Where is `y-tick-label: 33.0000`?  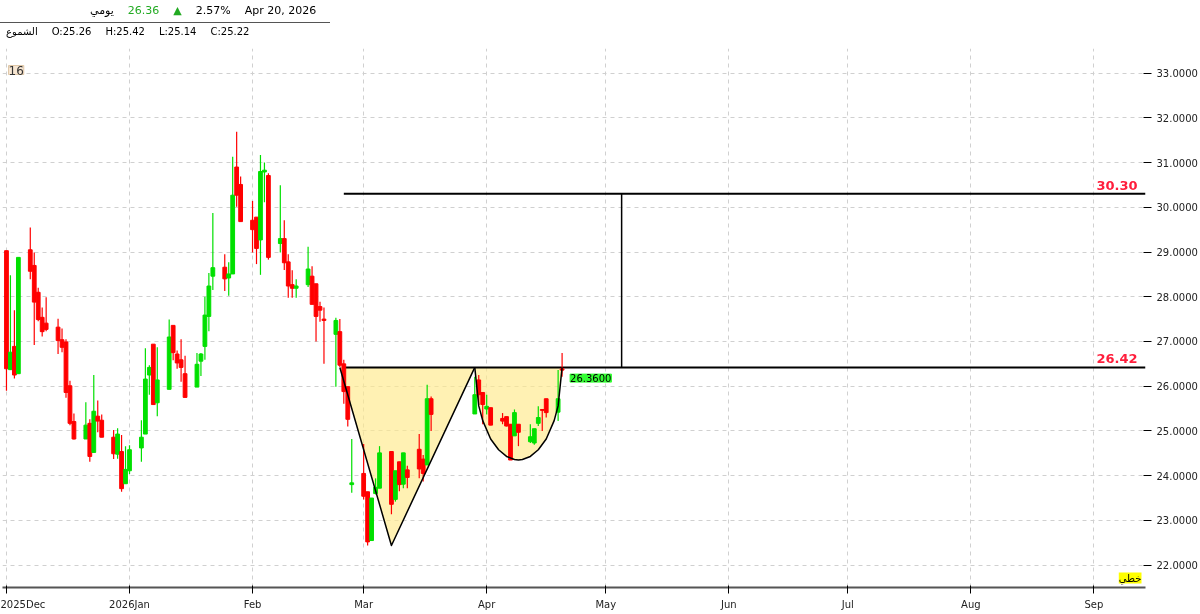
y-tick-label: 33.0000 is located at coordinates (1177, 74).